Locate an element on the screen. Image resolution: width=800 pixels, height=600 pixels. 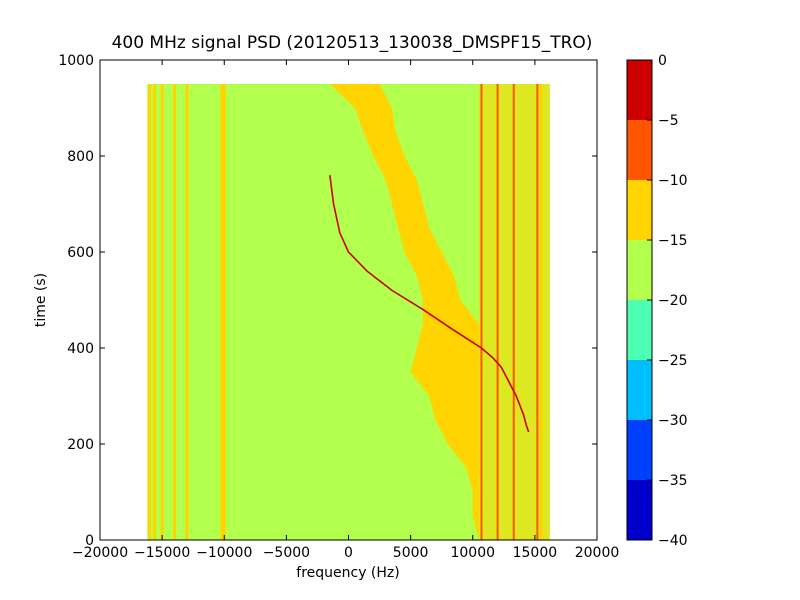
doppler-trace is located at coordinates (429, 304).